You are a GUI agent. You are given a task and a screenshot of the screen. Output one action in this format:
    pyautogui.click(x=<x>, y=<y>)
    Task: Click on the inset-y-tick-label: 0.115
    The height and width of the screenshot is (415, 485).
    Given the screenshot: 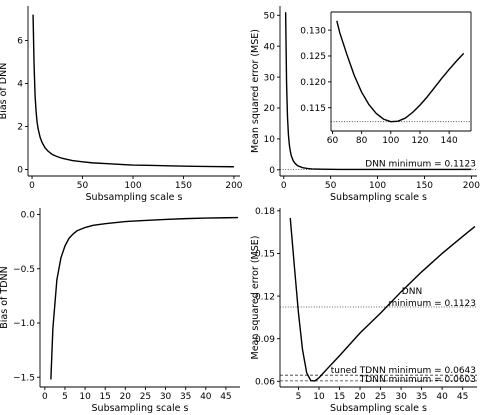 What is the action you would take?
    pyautogui.click(x=313, y=109)
    